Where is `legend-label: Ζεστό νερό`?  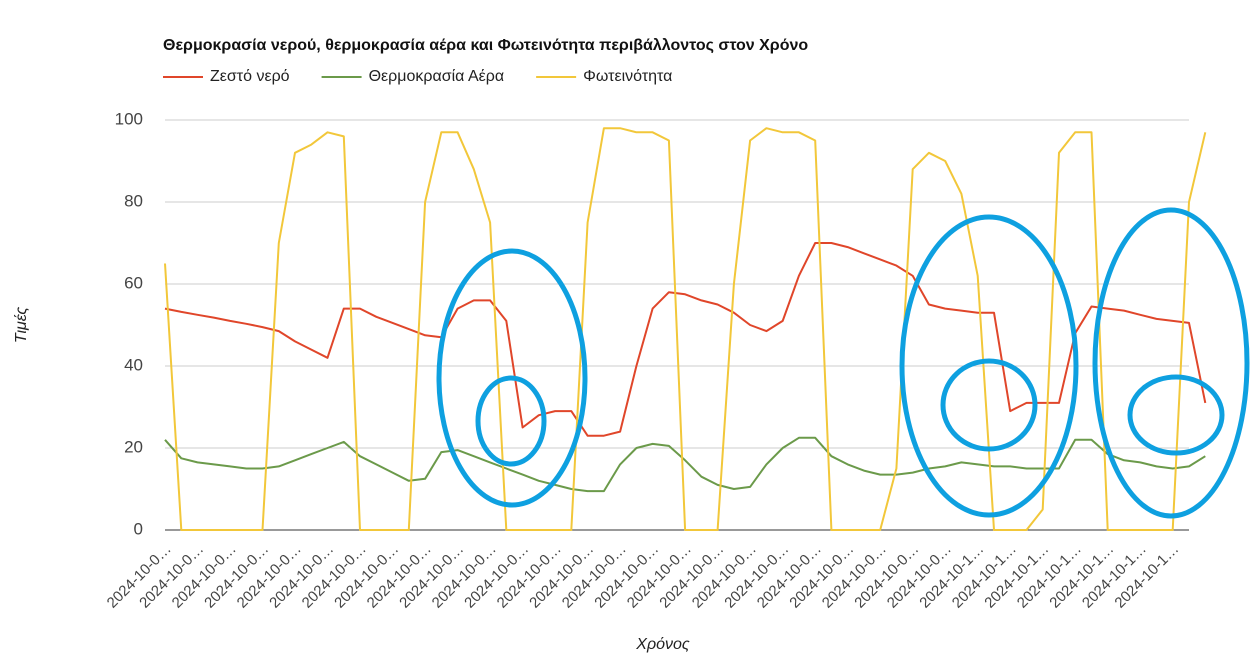 legend-label: Ζεστό νερό is located at coordinates (250, 76).